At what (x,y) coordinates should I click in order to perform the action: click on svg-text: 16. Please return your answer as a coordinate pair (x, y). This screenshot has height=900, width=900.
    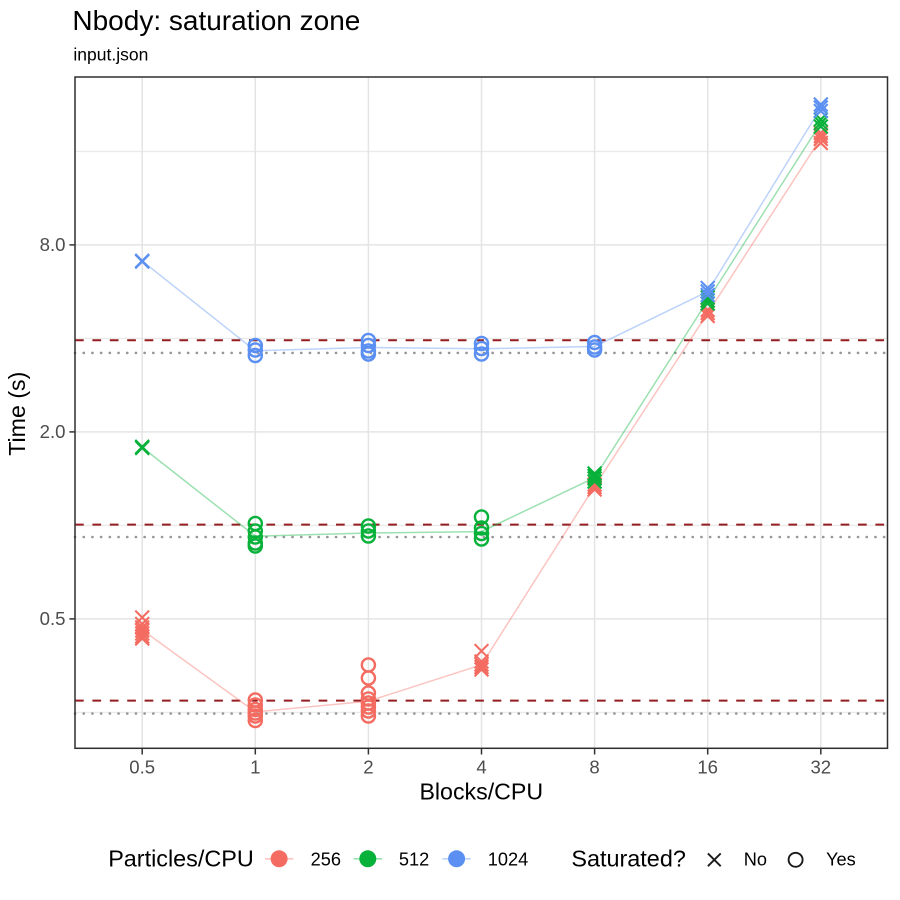
    Looking at the image, I should click on (707, 767).